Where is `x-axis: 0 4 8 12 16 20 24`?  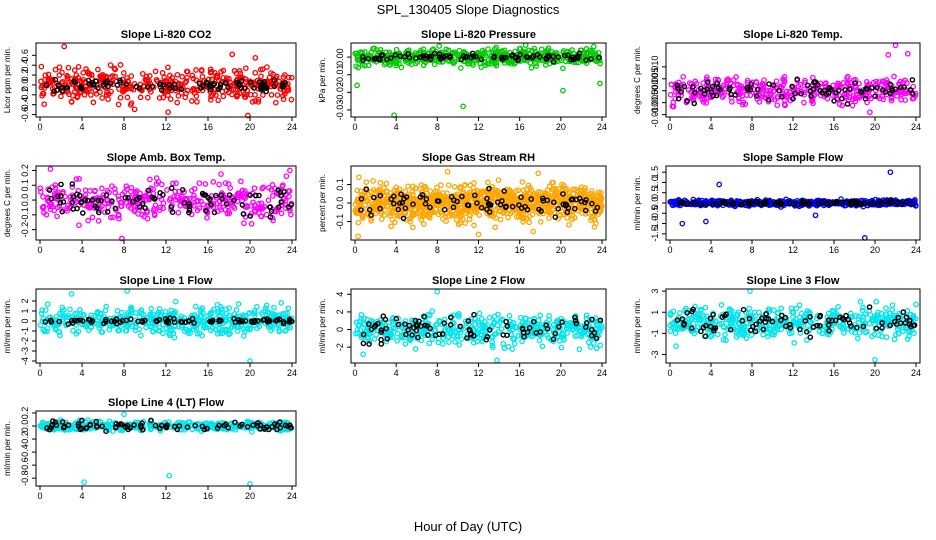
x-axis: 0 4 8 12 16 20 24 is located at coordinates (167, 370).